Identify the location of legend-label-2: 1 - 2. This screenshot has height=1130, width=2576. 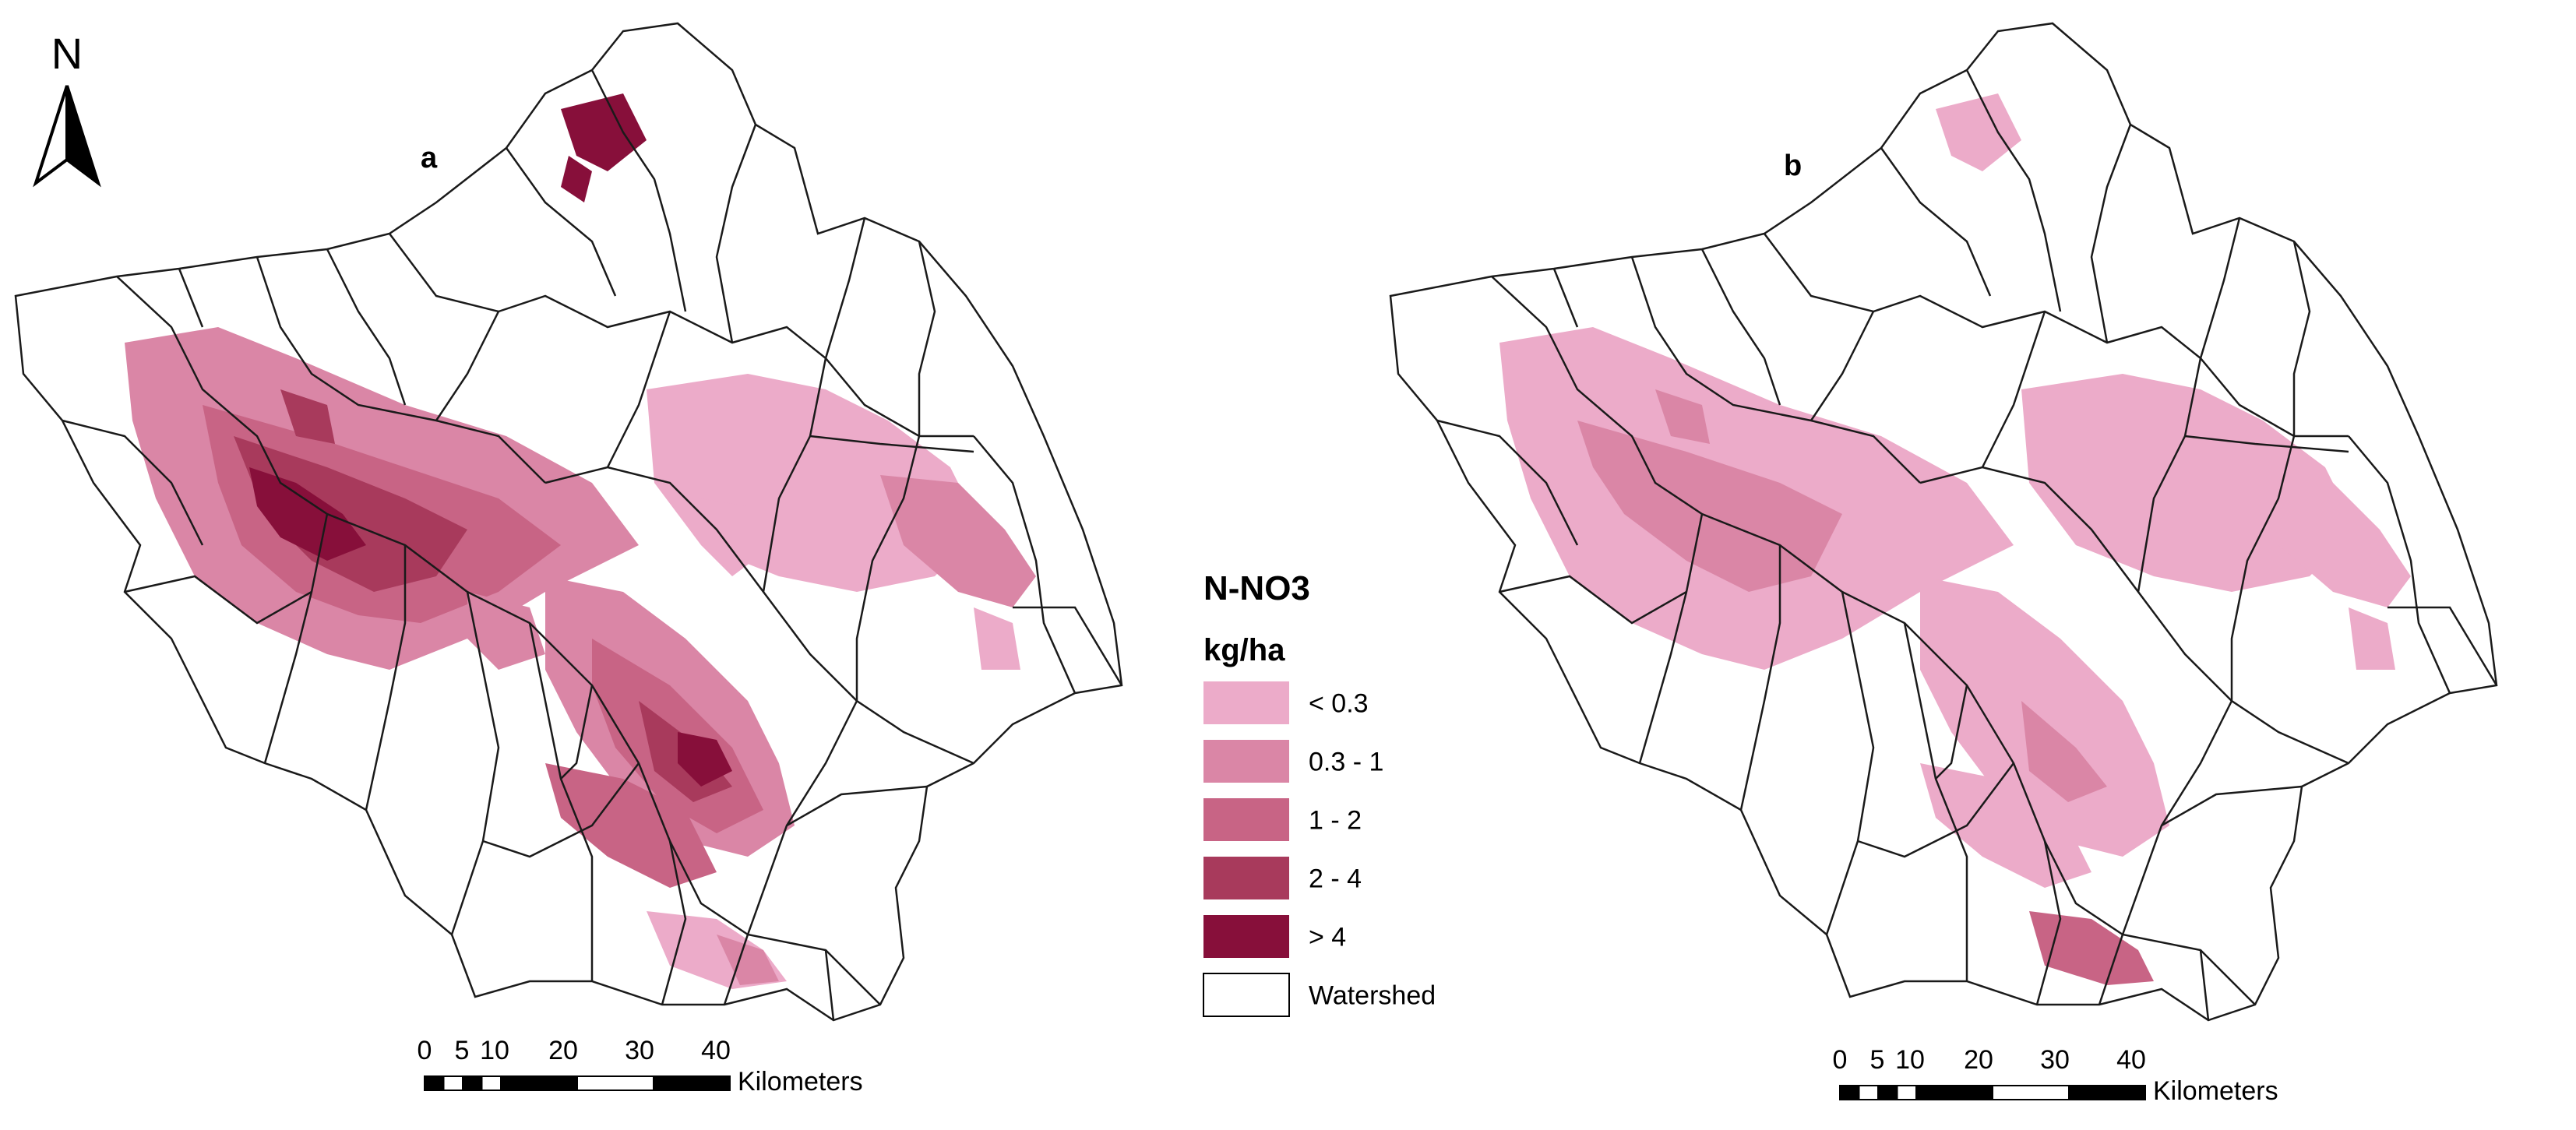
(1335, 821).